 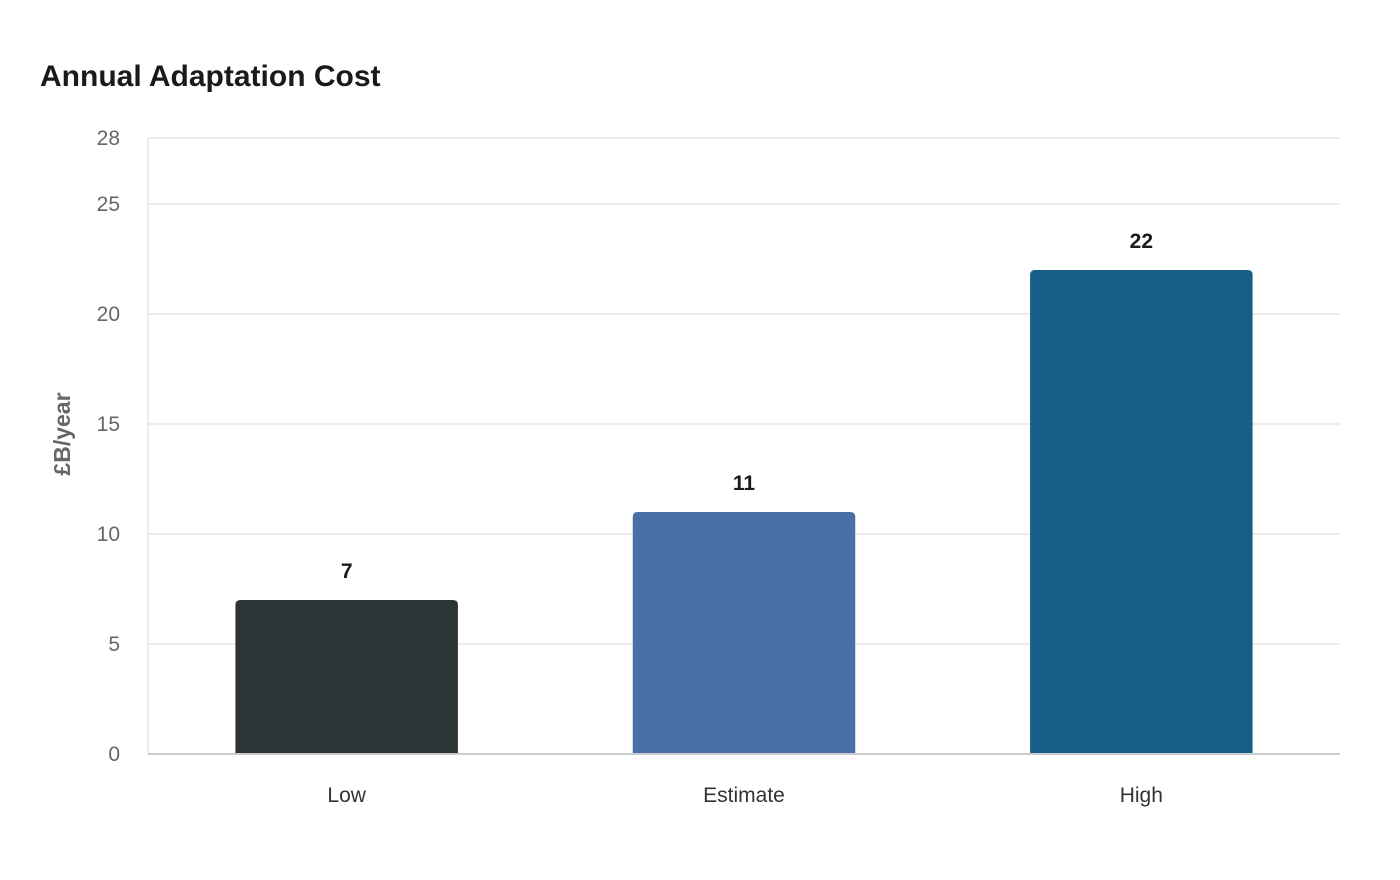 What do you see at coordinates (114, 644) in the screenshot?
I see `y-tick-label: 5` at bounding box center [114, 644].